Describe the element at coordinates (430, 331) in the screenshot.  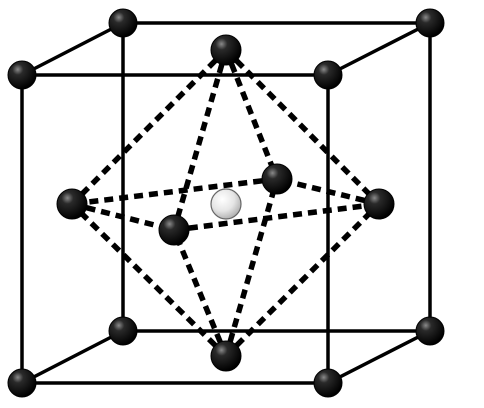
I see `corner-atom-back-bottom-right` at that location.